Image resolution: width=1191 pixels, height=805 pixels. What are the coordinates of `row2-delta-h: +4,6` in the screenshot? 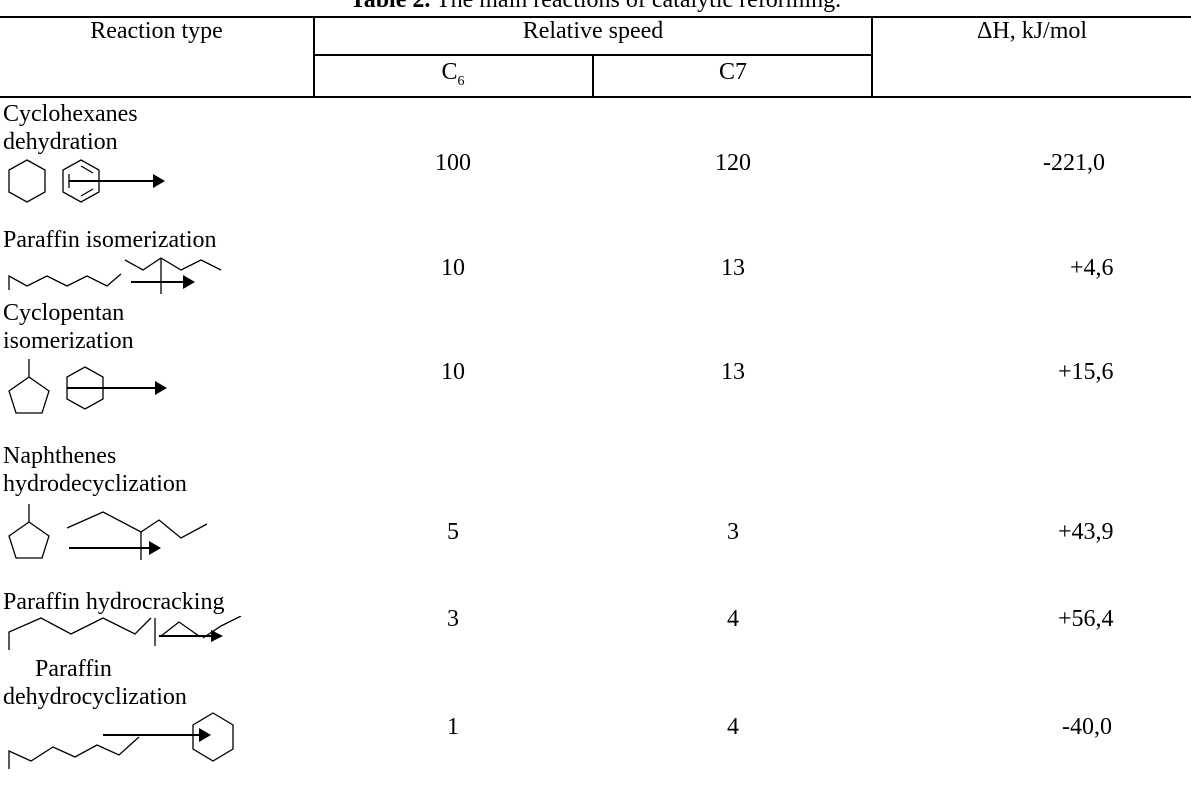 It's located at (1092, 268).